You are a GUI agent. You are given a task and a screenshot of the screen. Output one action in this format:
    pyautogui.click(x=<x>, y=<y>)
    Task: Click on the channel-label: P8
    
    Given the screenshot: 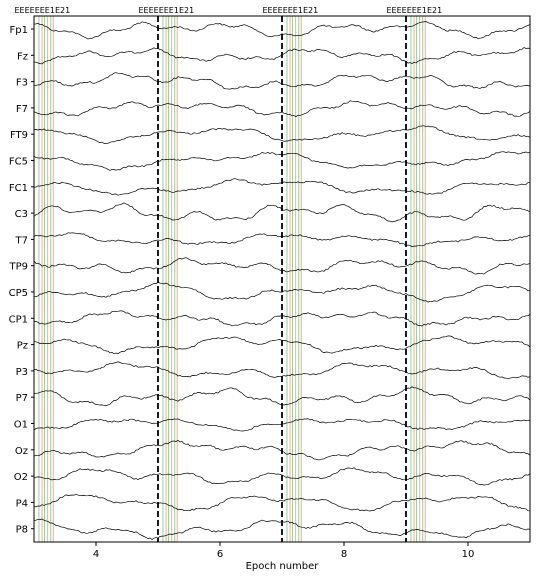 What is the action you would take?
    pyautogui.click(x=22, y=530)
    